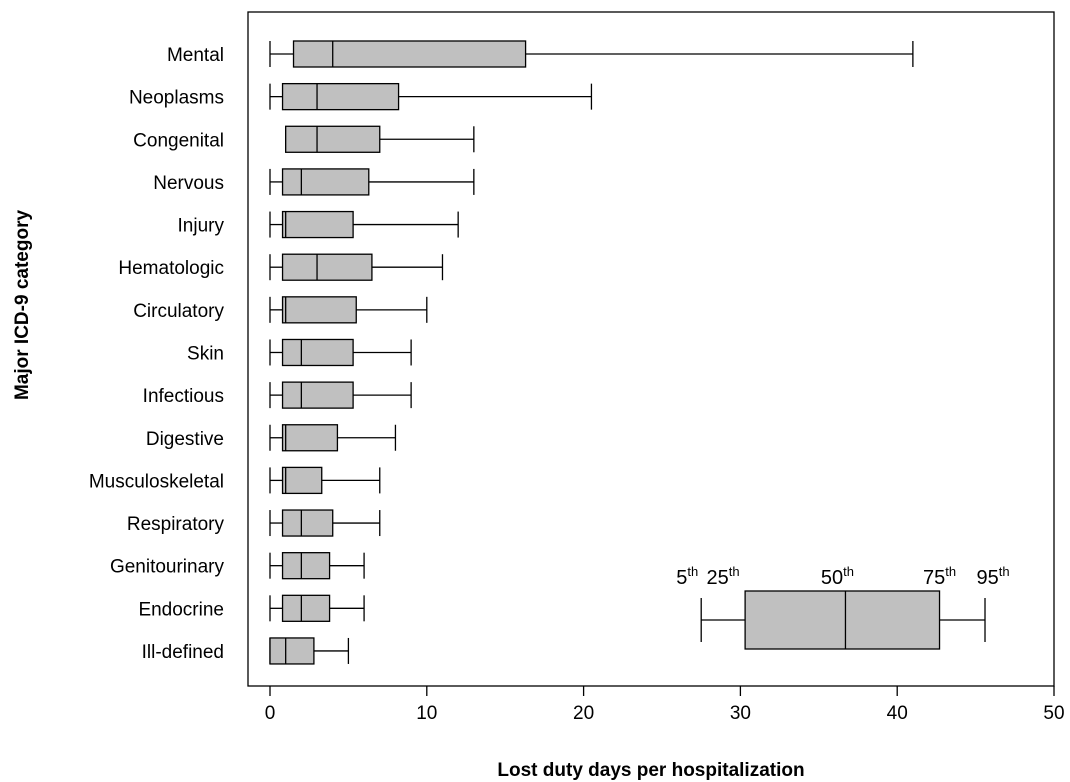  I want to click on category-label: Ill-defined, so click(183, 652).